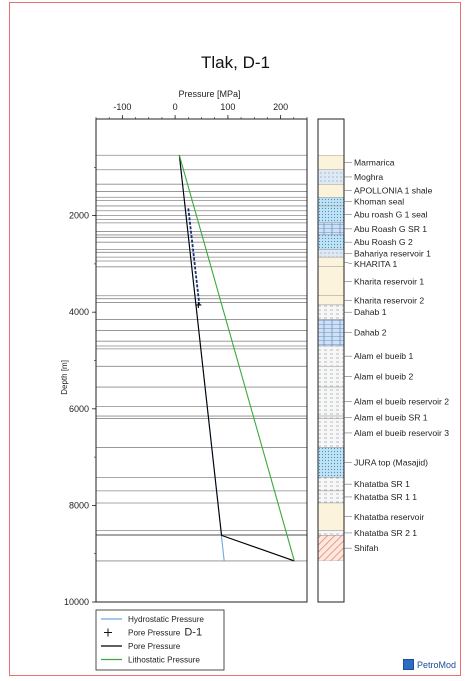 Image resolution: width=471 pixels, height=681 pixels. I want to click on formation-label: Alam el bueib reservoir 2, so click(401, 402).